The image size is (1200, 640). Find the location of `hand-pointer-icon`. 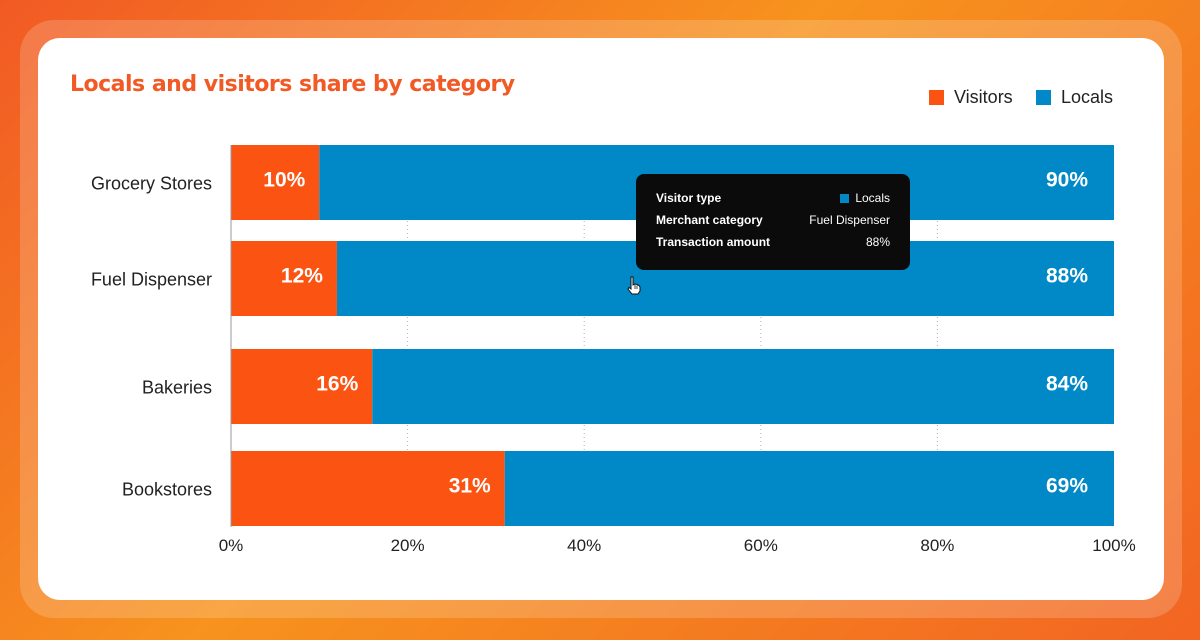

hand-pointer-icon is located at coordinates (634, 285).